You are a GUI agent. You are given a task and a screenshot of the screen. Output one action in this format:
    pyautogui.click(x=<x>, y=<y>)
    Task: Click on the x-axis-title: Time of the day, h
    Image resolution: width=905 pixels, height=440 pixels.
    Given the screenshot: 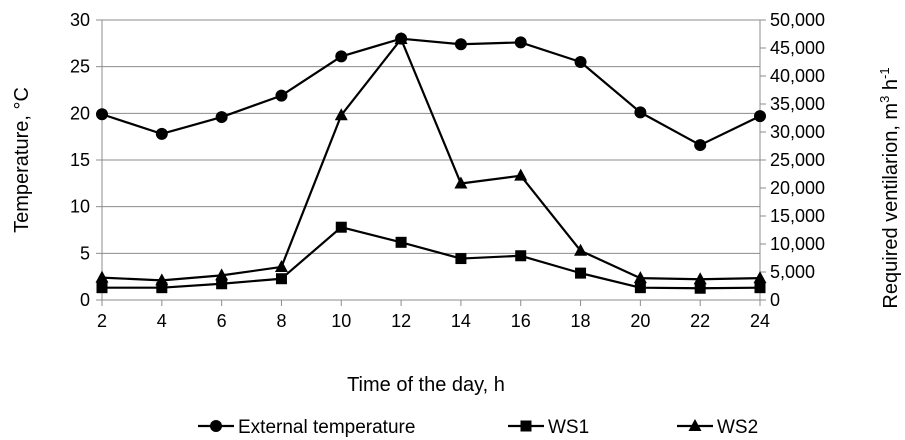 What is the action you would take?
    pyautogui.click(x=426, y=385)
    